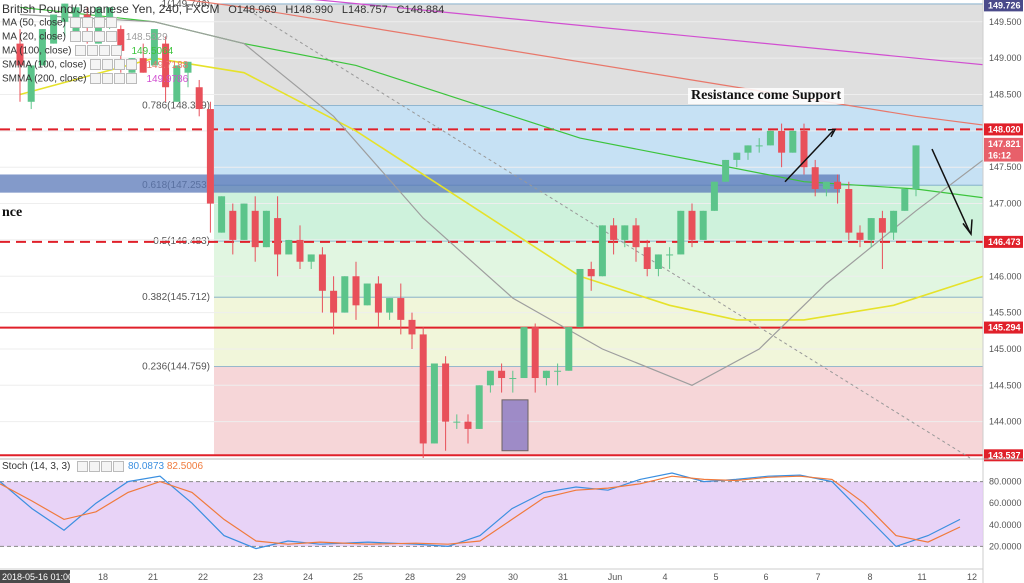 Image resolution: width=1024 pixels, height=583 pixels. Describe the element at coordinates (37, 51) in the screenshot. I see `indicator-label: MA (100, close)` at that location.